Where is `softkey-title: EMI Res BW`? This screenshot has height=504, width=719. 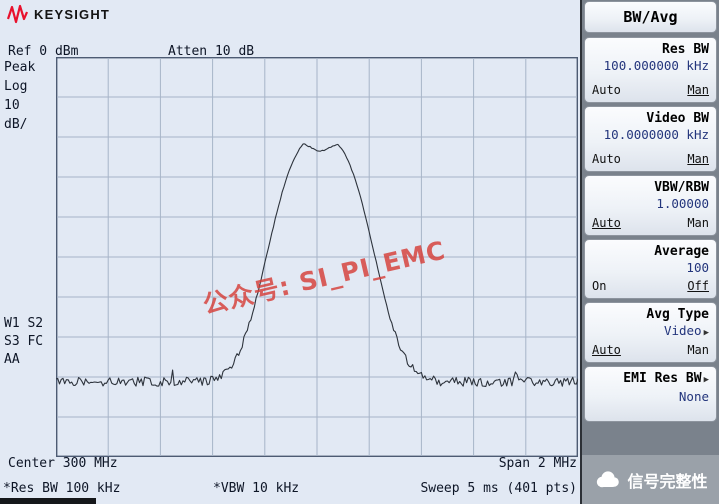
softkey-title: EMI Res BW is located at coordinates (662, 378).